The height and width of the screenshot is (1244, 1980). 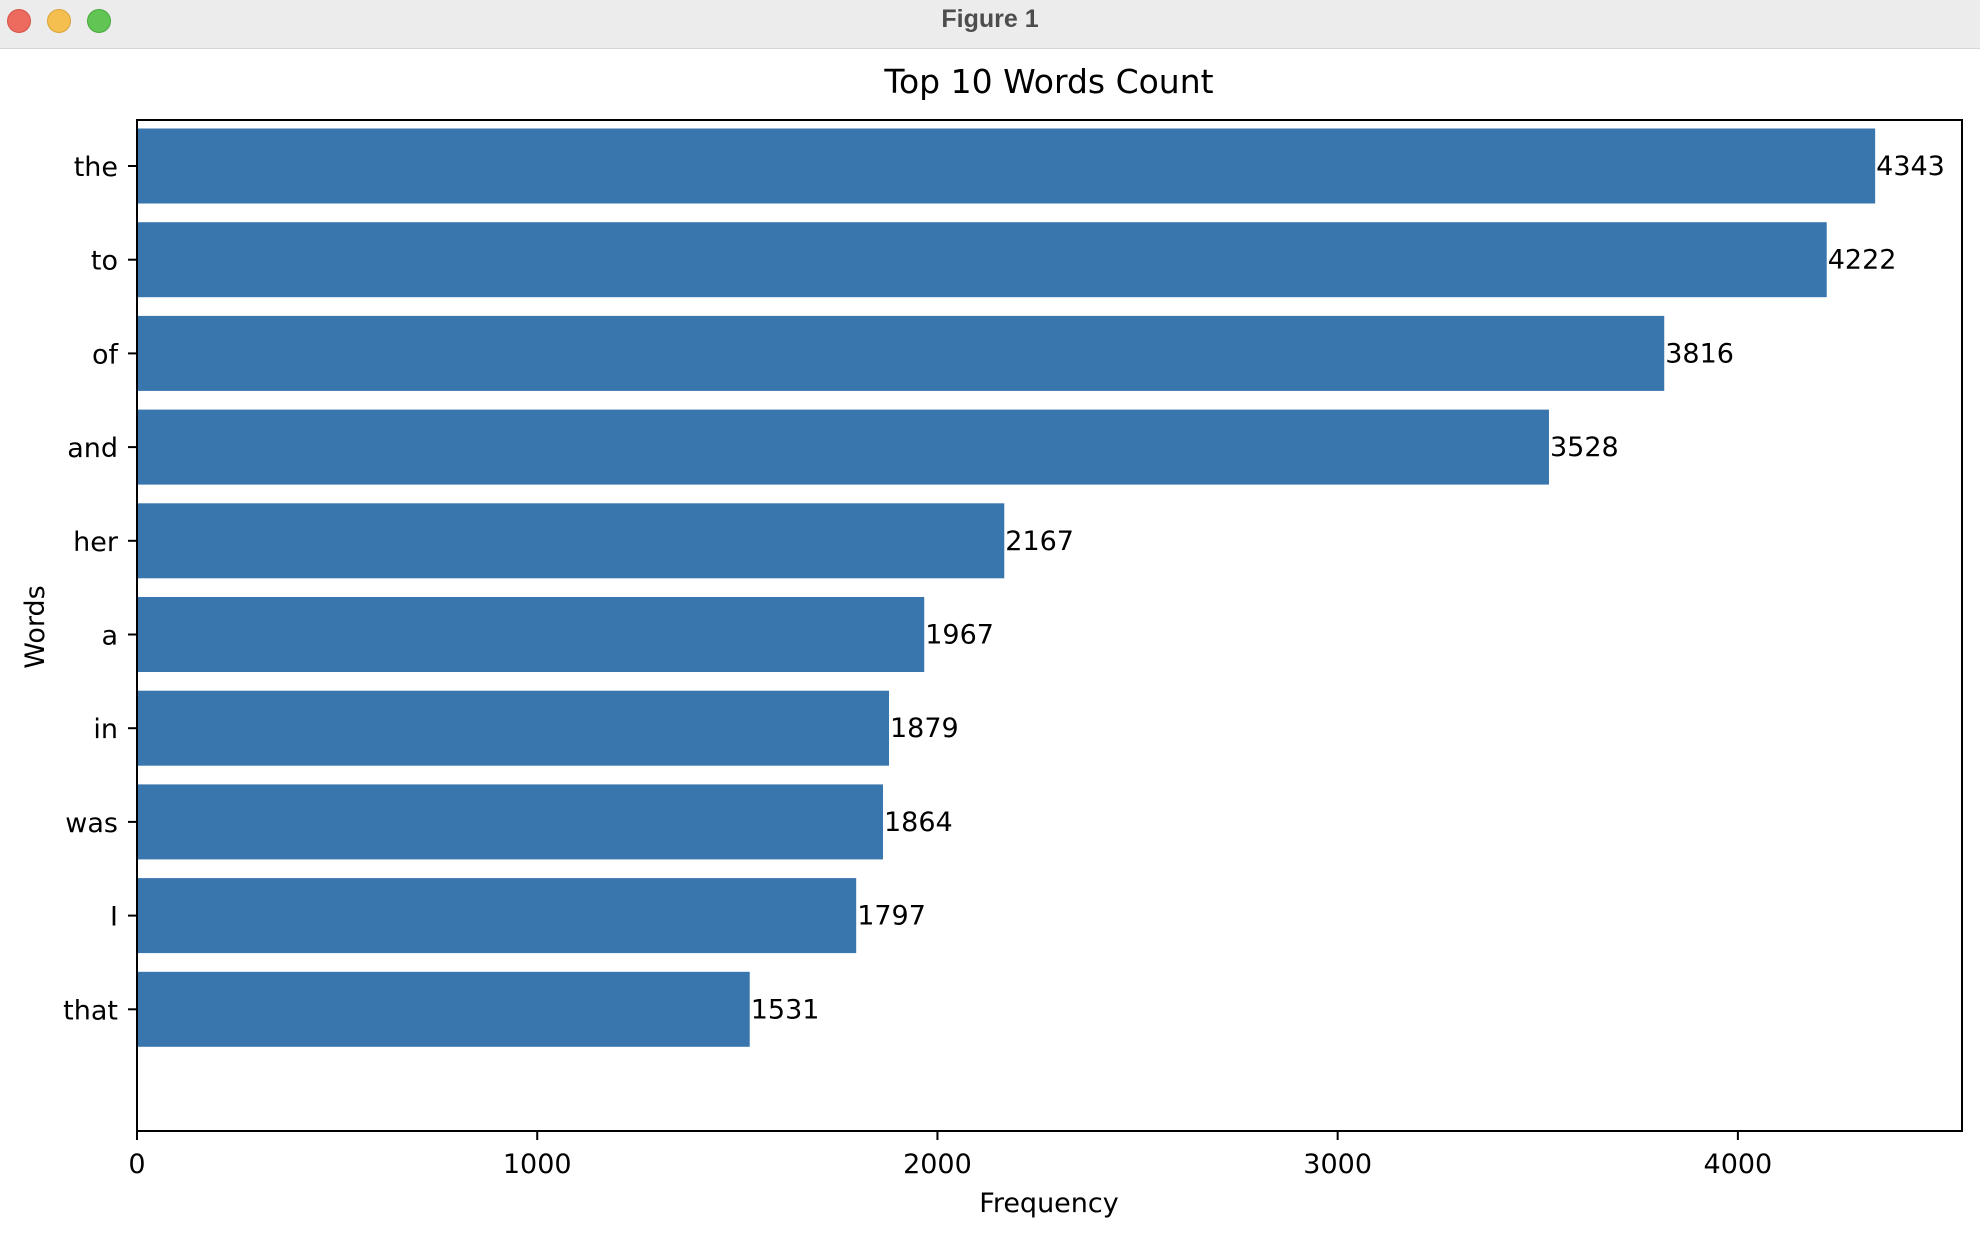 What do you see at coordinates (1337, 1164) in the screenshot?
I see `x-tick-label-3000: 3000` at bounding box center [1337, 1164].